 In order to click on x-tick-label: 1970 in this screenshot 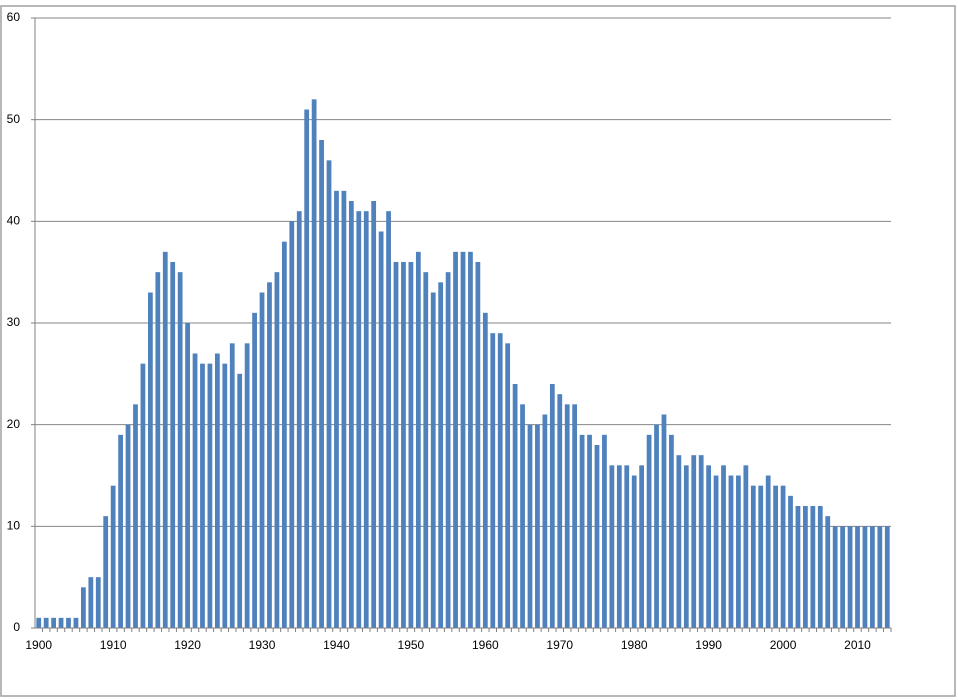, I will do `click(559, 645)`.